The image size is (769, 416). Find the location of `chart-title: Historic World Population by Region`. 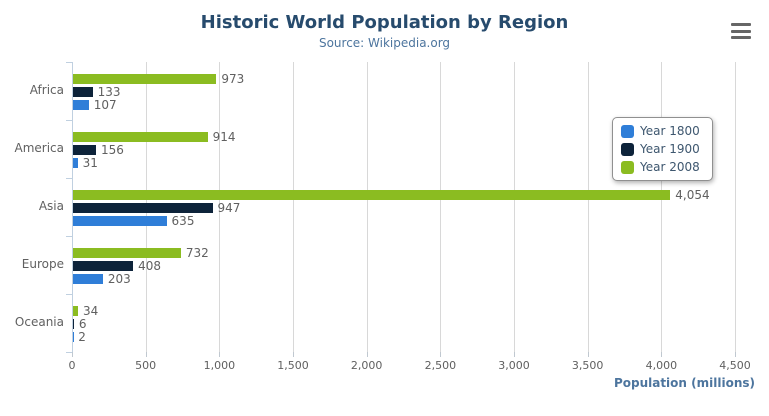

chart-title: Historic World Population by Region is located at coordinates (384, 22).